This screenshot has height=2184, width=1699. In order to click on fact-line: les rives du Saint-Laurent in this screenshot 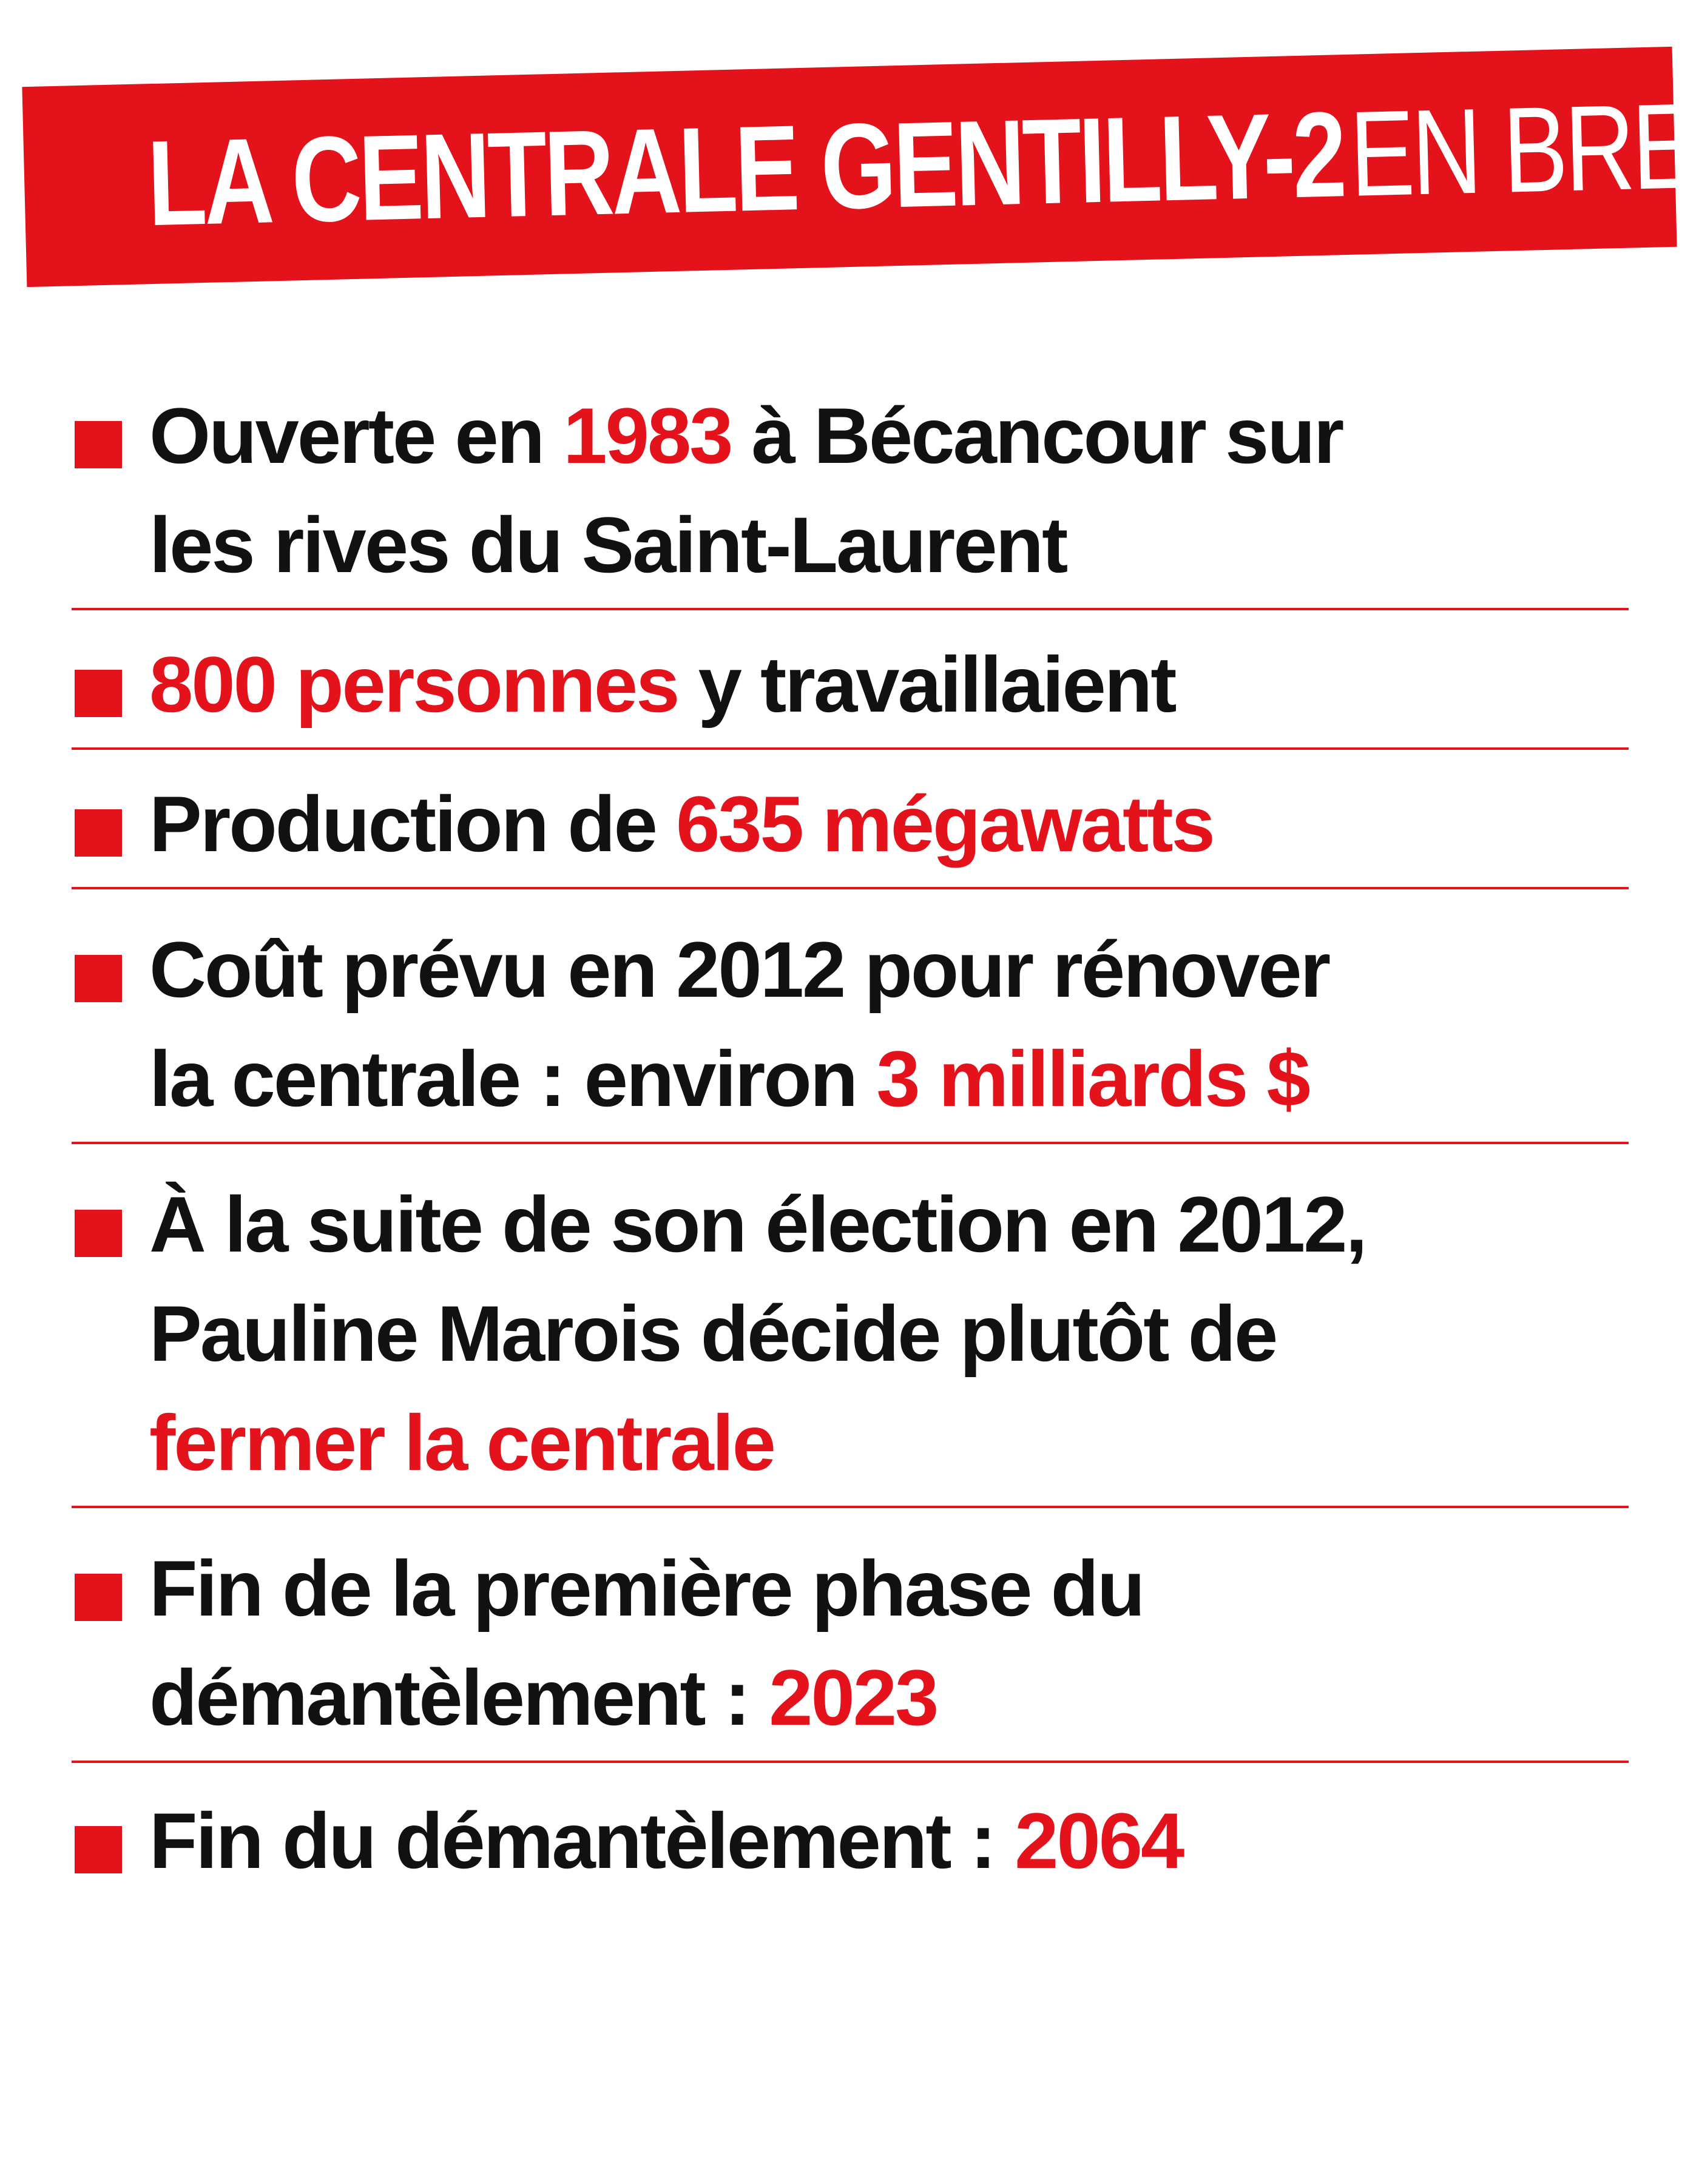, I will do `click(889, 544)`.